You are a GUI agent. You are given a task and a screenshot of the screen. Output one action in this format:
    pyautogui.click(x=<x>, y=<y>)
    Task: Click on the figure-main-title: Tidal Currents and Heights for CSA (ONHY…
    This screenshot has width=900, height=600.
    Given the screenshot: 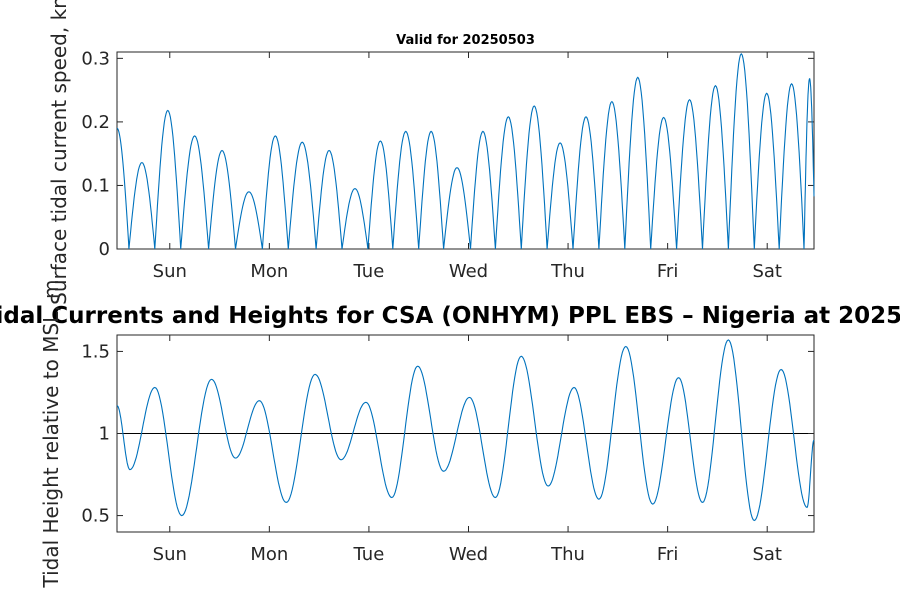 What is the action you would take?
    pyautogui.click(x=450, y=316)
    